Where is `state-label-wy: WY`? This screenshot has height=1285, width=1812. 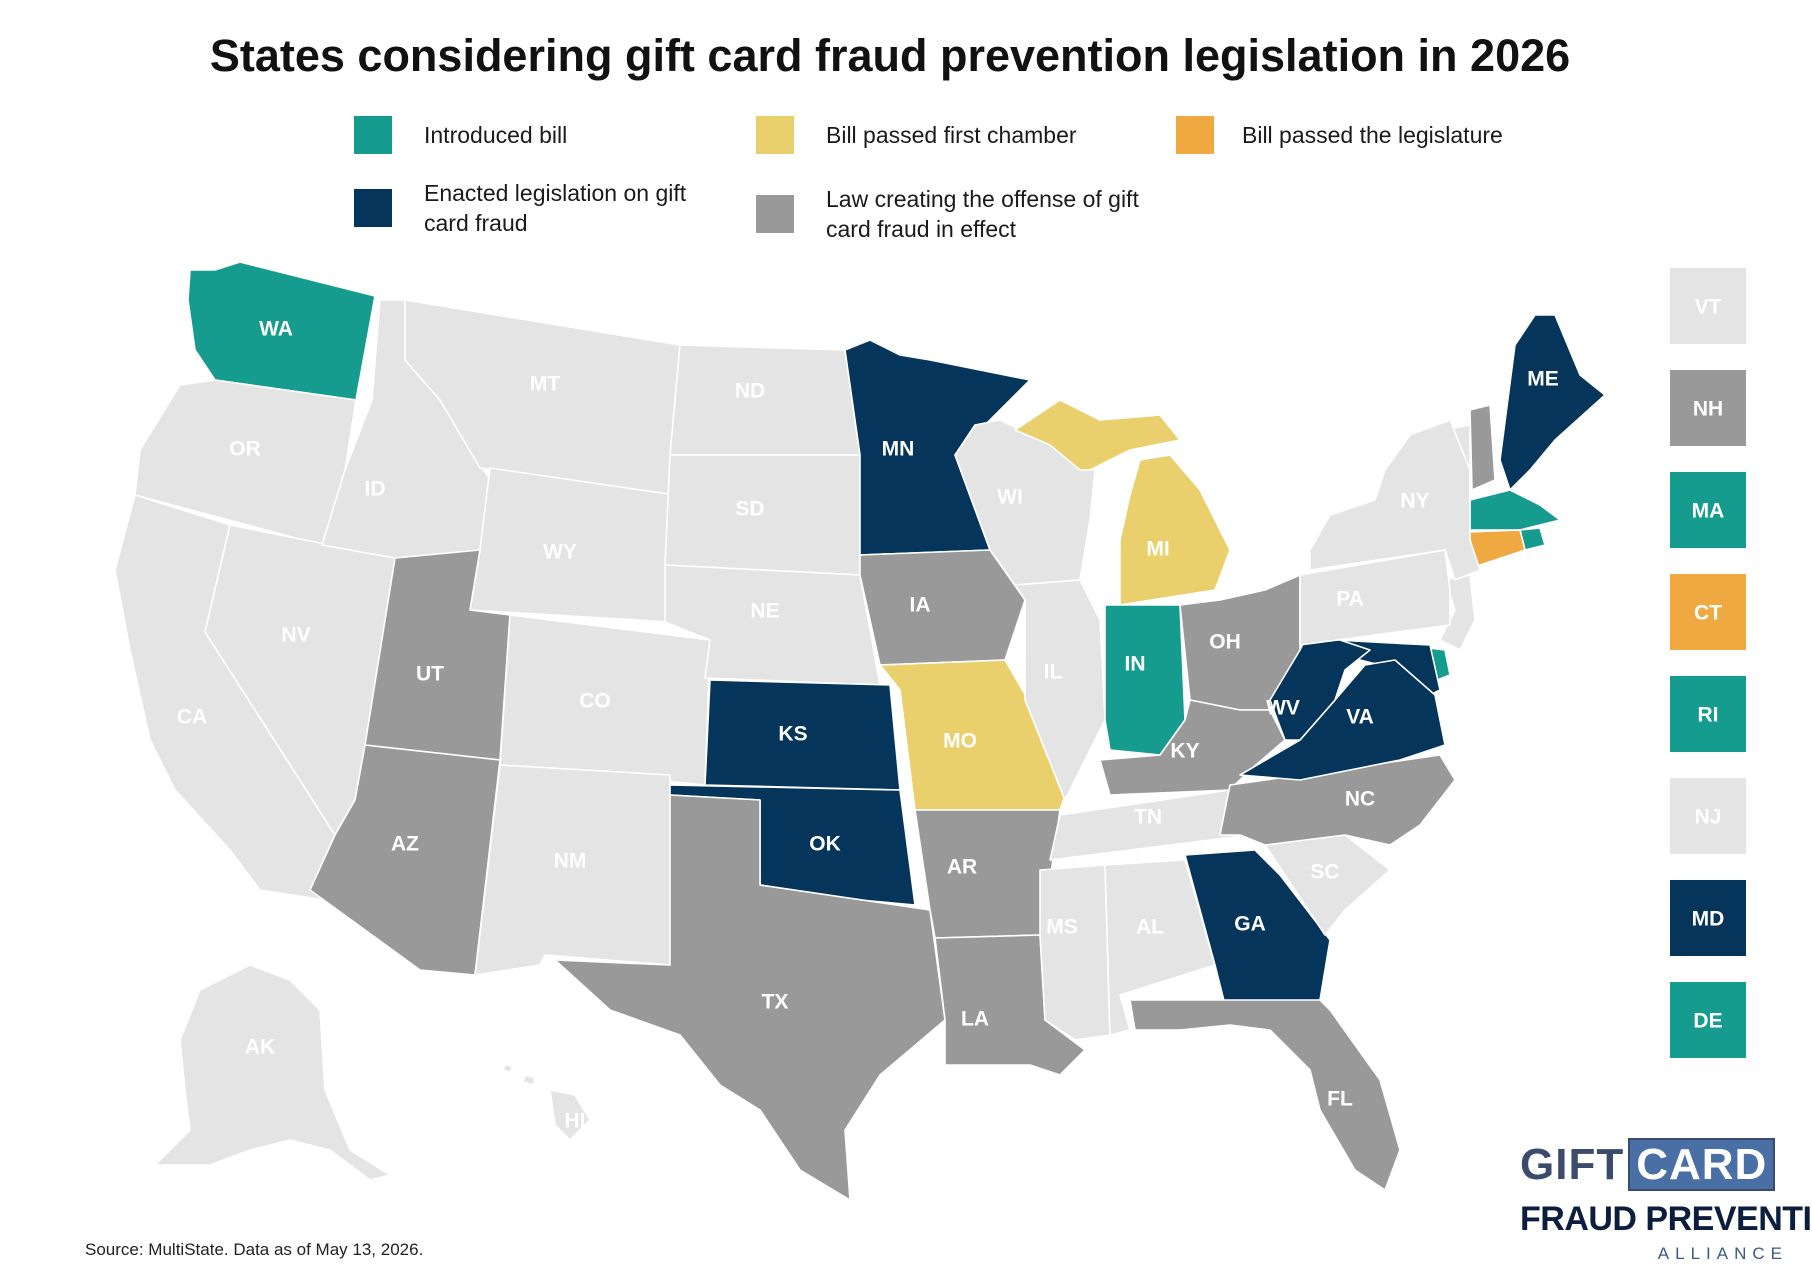 state-label-wy: WY is located at coordinates (560, 552).